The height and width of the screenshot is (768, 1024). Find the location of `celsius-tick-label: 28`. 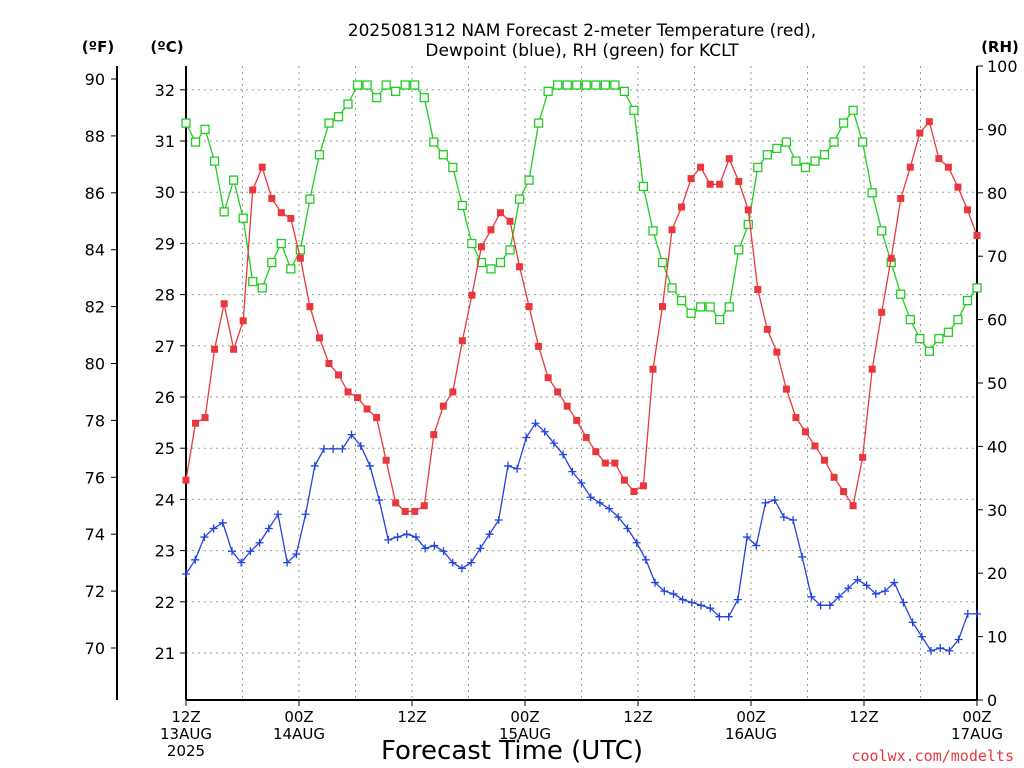

celsius-tick-label: 28 is located at coordinates (165, 295).